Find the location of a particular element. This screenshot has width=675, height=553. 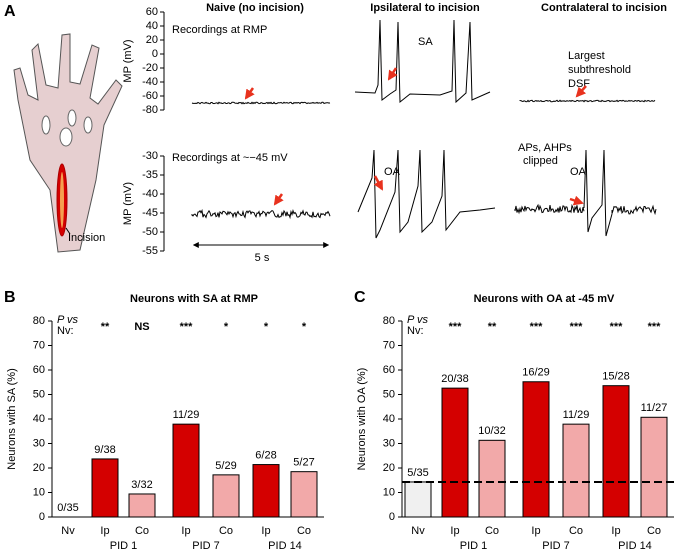

value-label: 10/32 is located at coordinates (492, 431).